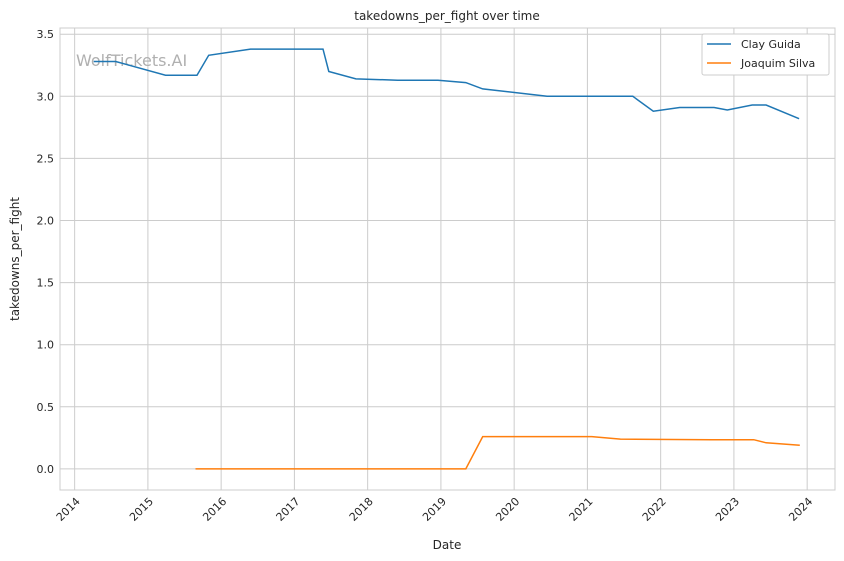  Describe the element at coordinates (507, 509) in the screenshot. I see `x-tick-label: 2020` at that location.